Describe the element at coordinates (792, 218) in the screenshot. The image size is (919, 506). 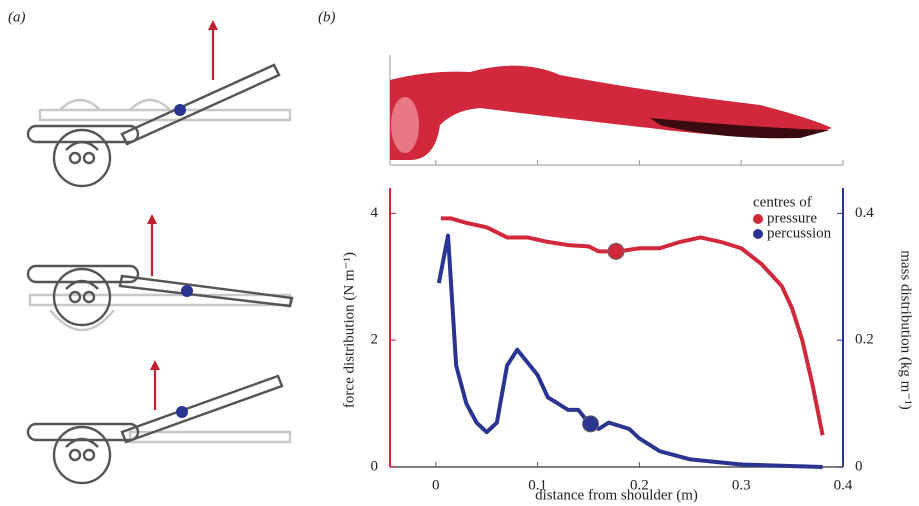
I see `legend-label: pressure` at that location.